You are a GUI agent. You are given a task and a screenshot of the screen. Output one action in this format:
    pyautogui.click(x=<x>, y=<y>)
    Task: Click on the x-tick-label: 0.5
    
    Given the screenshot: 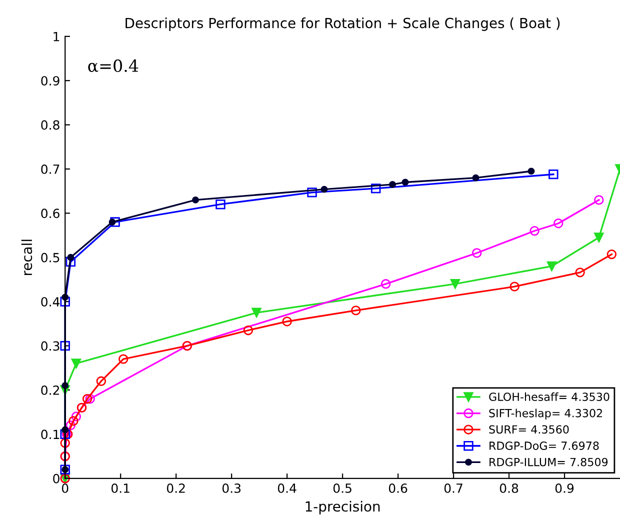 What is the action you would take?
    pyautogui.click(x=342, y=488)
    